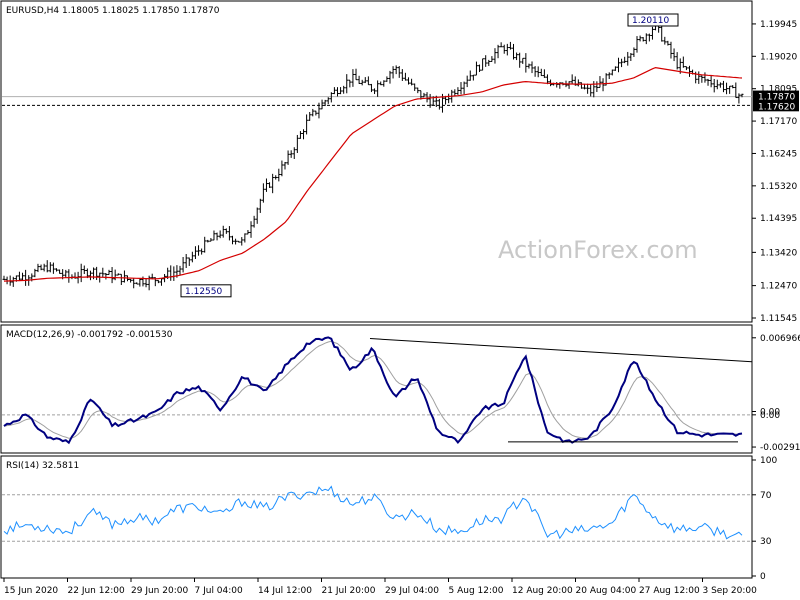 The width and height of the screenshot is (800, 600). What do you see at coordinates (96, 591) in the screenshot?
I see `x-tick-label: 22 Jun 12:00` at bounding box center [96, 591].